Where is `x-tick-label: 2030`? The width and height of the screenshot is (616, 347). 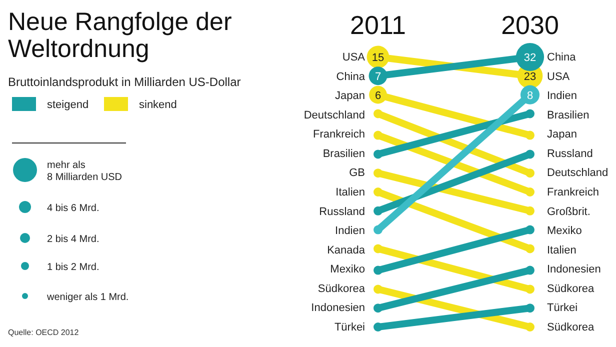 x-tick-label: 2030 is located at coordinates (530, 25).